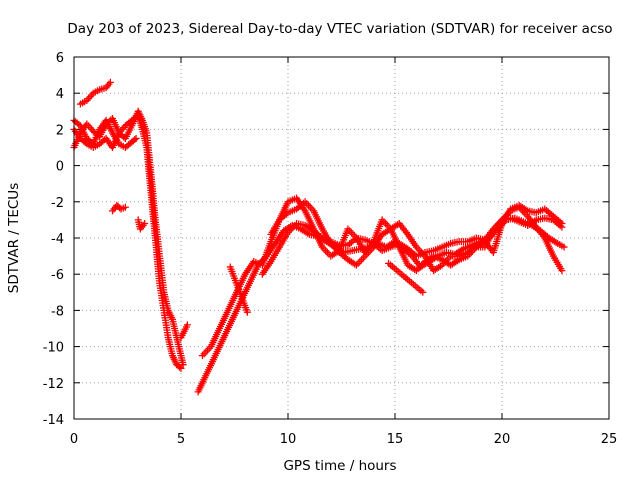  Describe the element at coordinates (53, 348) in the screenshot. I see `y-tick-label: -10` at that location.